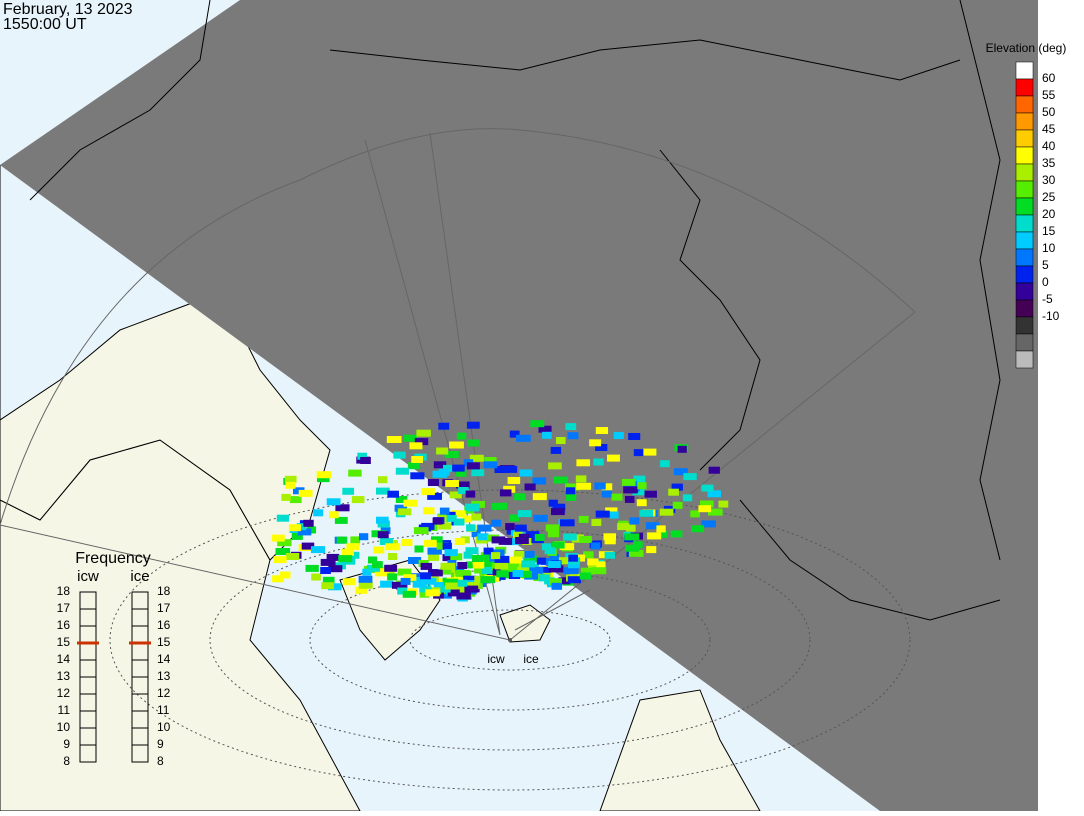 The image size is (1084, 816). I want to click on legend-label: -10, so click(1051, 316).